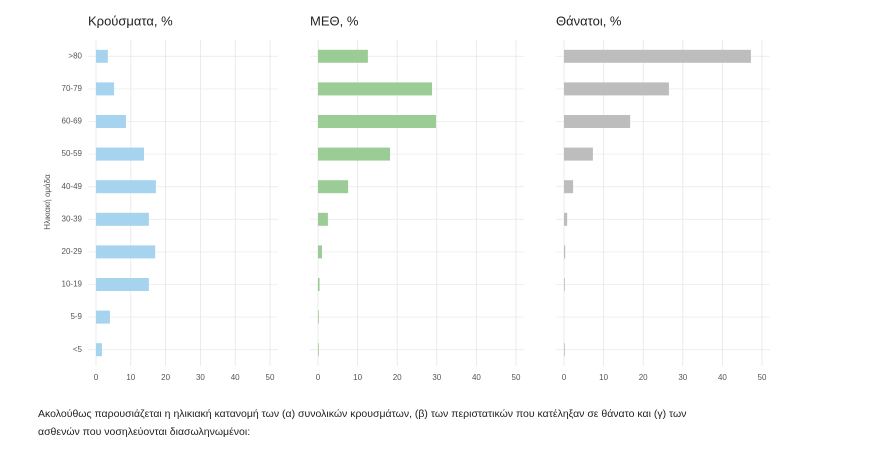 The height and width of the screenshot is (463, 880). What do you see at coordinates (589, 20) in the screenshot?
I see `panel-title: Θάνατοι, %` at bounding box center [589, 20].